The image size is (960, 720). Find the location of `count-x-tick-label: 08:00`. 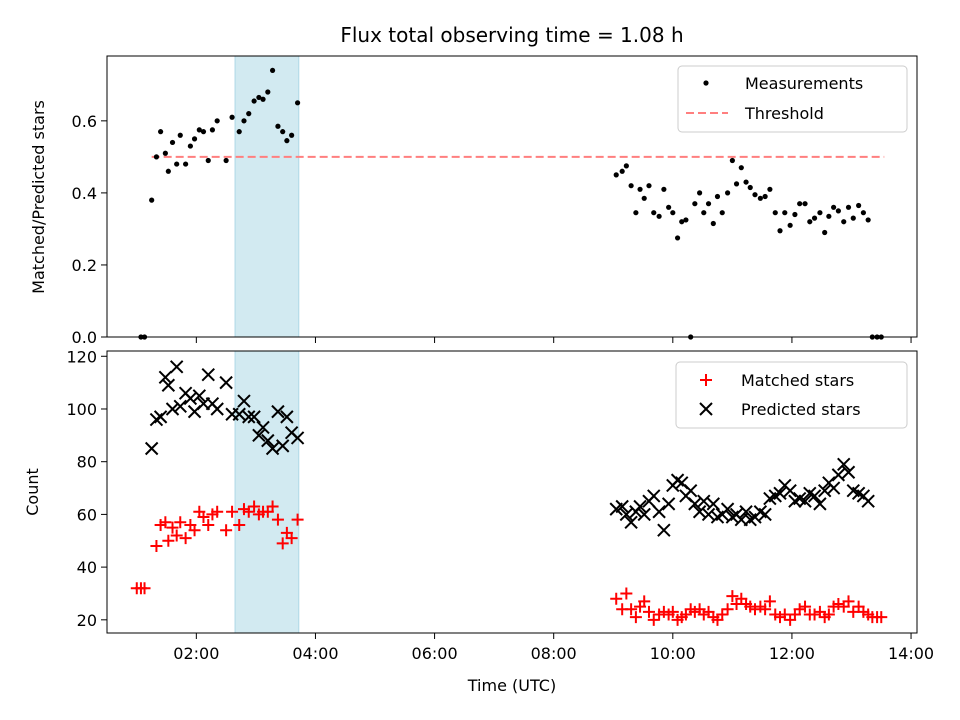

count-x-tick-label: 08:00 is located at coordinates (554, 653).